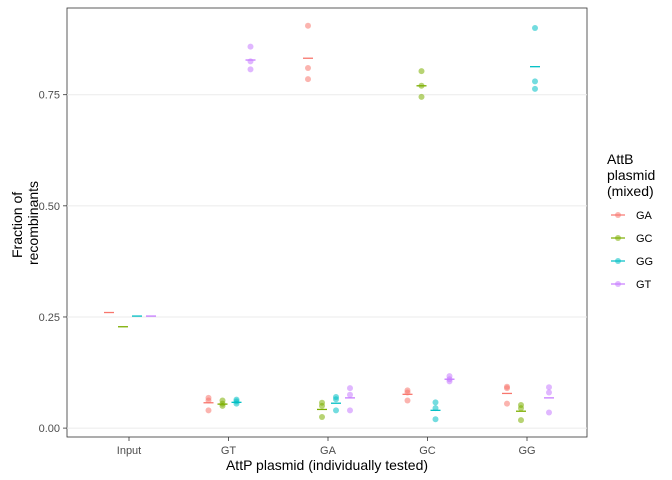  I want to click on legend-label-gt: GT, so click(644, 285).